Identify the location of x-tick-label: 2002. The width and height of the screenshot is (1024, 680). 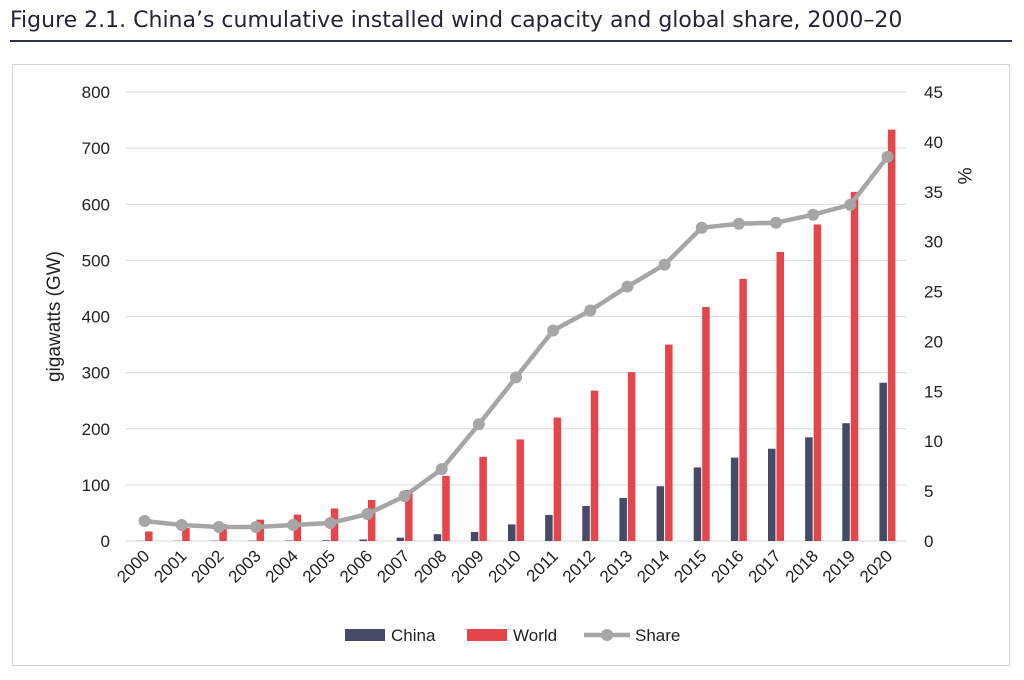
(208, 566).